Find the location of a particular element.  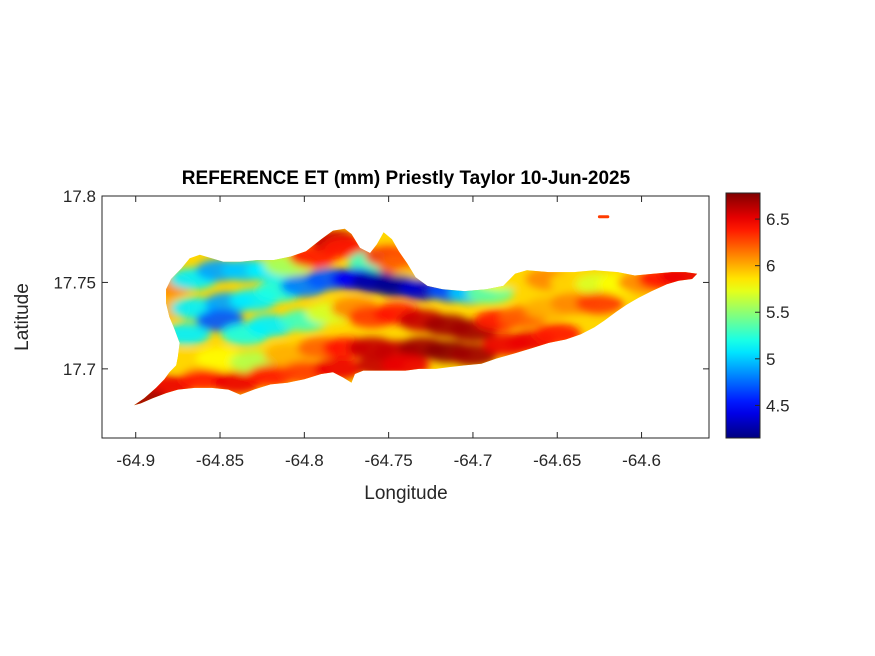

y-tick-label: 17.7 is located at coordinates (79, 369).